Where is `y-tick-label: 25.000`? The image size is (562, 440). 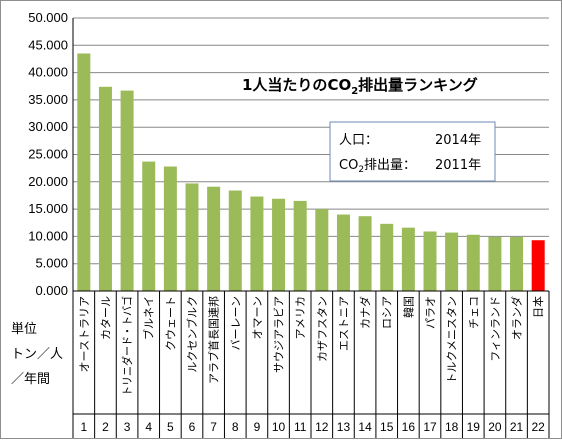
y-tick-label: 25.000 is located at coordinates (48, 154).